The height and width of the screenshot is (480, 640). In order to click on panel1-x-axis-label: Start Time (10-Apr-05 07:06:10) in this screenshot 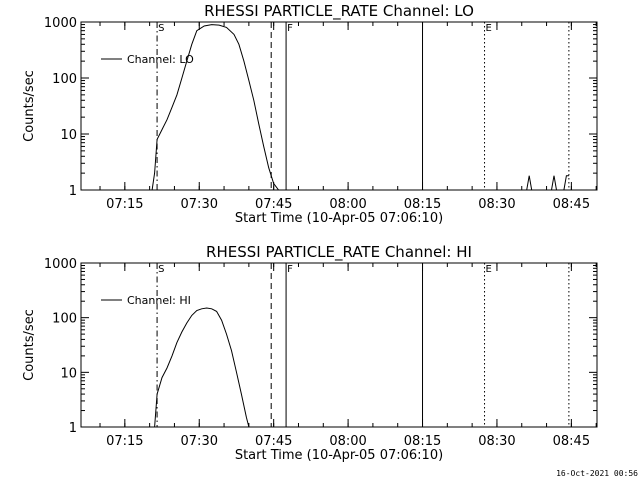, I will do `click(339, 218)`.